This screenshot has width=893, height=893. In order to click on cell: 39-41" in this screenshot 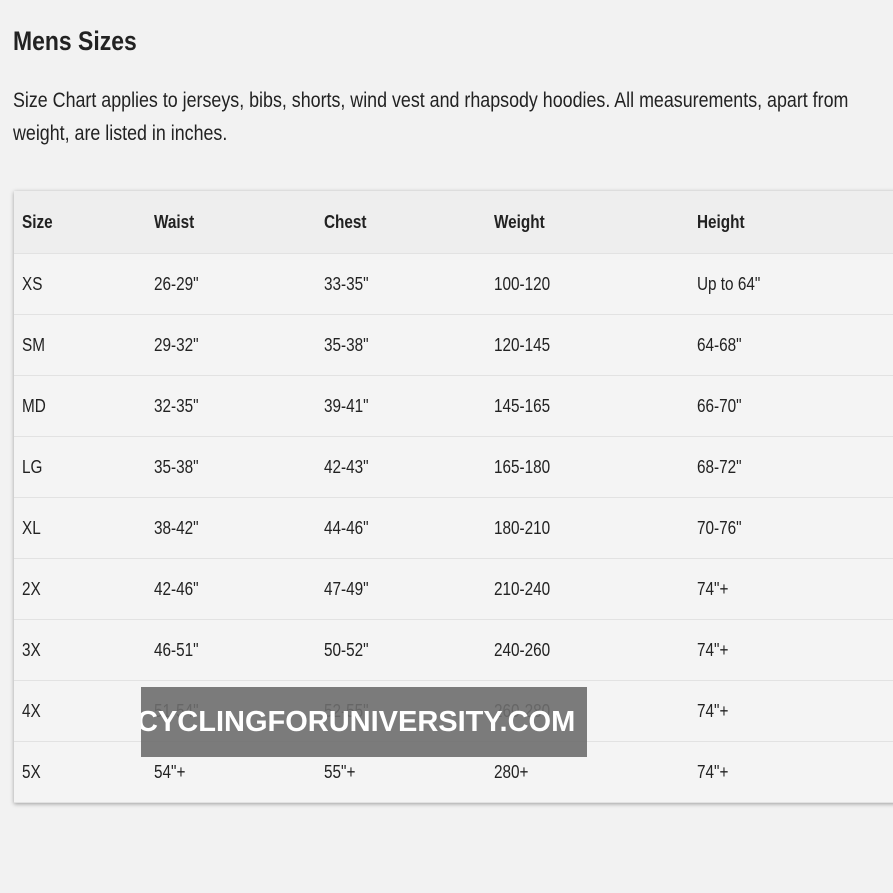, I will do `click(346, 405)`.